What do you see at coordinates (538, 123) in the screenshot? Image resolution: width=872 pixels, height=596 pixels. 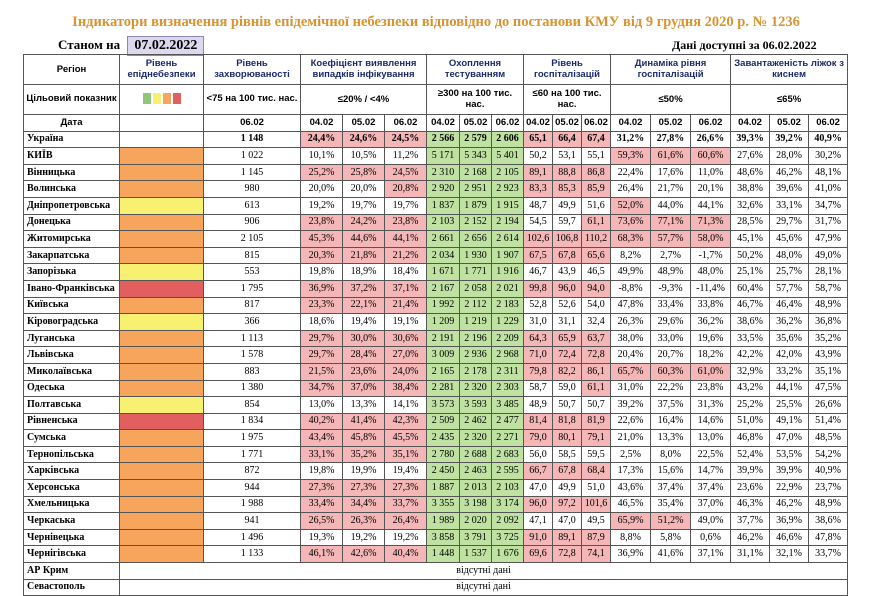 I see `date-header-cell: 04.02` at bounding box center [538, 123].